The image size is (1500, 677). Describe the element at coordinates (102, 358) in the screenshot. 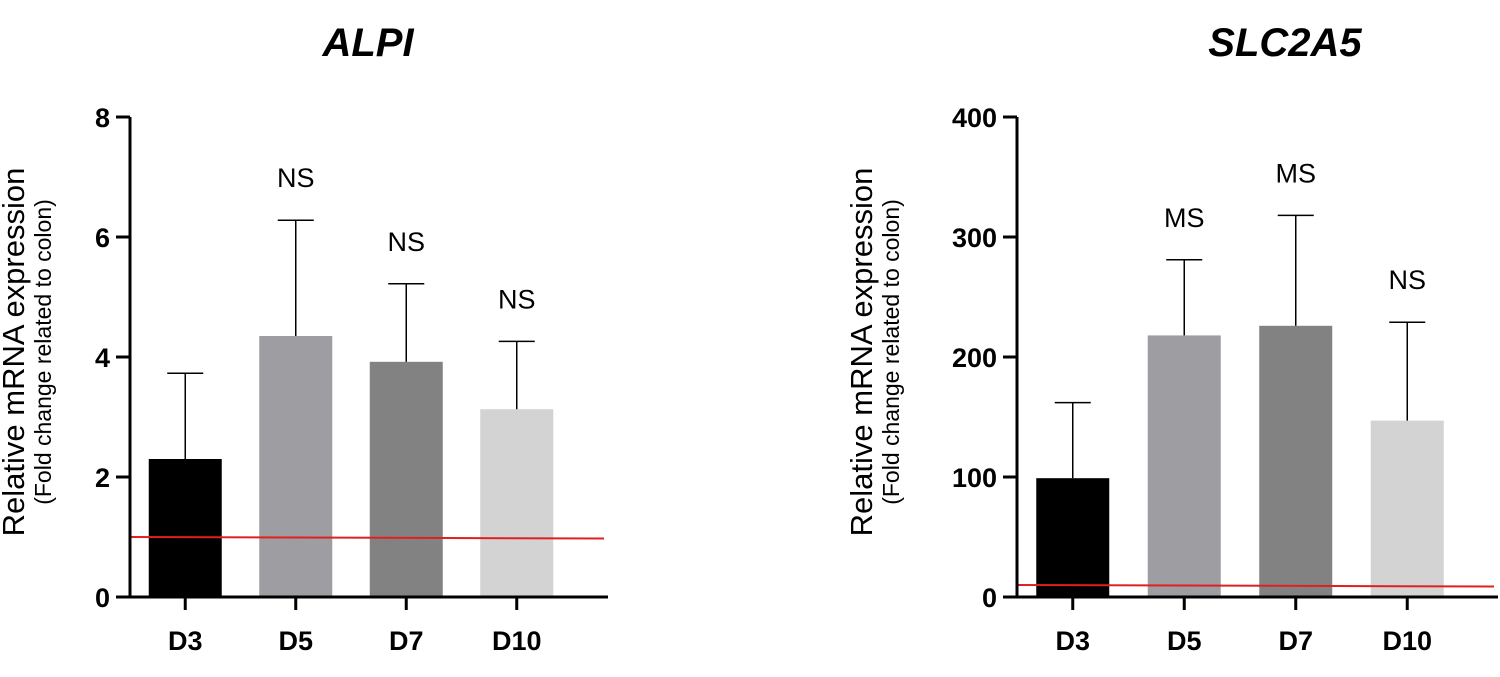

I see `y-tick-label: 4` at that location.